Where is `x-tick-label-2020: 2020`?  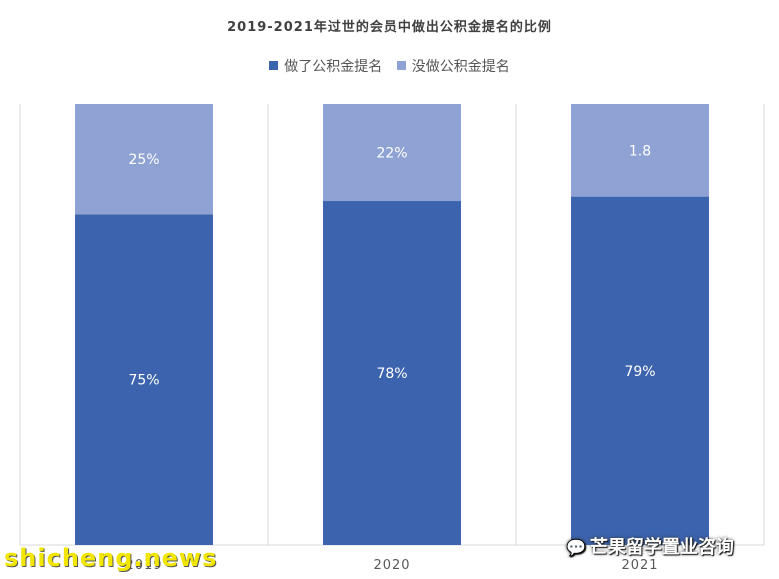 x-tick-label-2020: 2020 is located at coordinates (391, 565).